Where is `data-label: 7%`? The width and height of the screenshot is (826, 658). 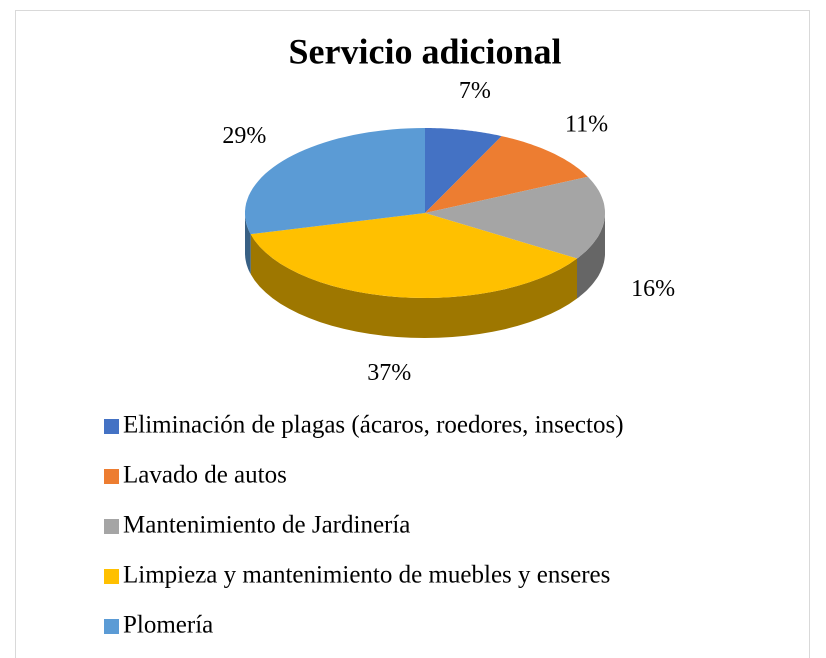
data-label: 7% is located at coordinates (475, 91).